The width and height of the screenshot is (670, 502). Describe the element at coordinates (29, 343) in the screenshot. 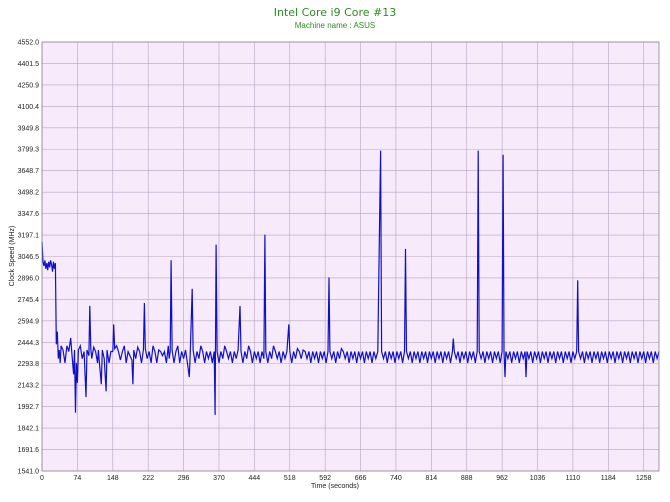

I see `y-tick-label: 2444.3` at that location.